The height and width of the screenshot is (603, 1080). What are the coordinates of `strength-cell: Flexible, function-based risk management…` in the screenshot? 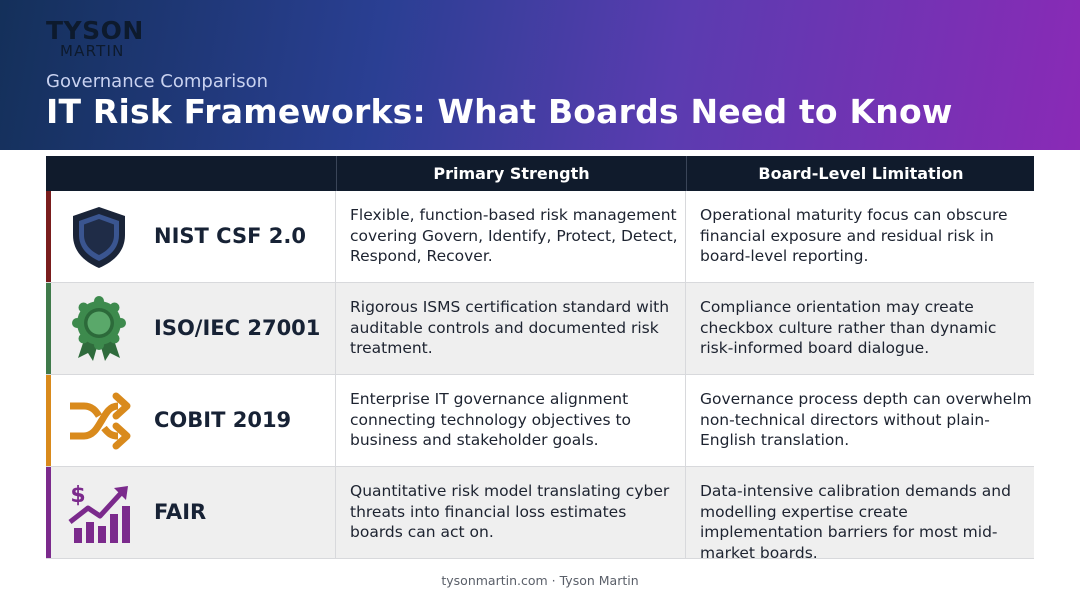 It's located at (514, 235).